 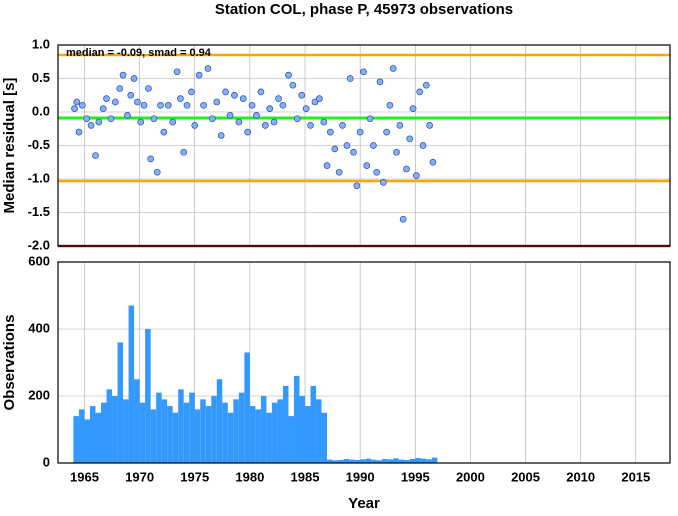 I want to click on y-axis-label: Observations, so click(x=9, y=363).